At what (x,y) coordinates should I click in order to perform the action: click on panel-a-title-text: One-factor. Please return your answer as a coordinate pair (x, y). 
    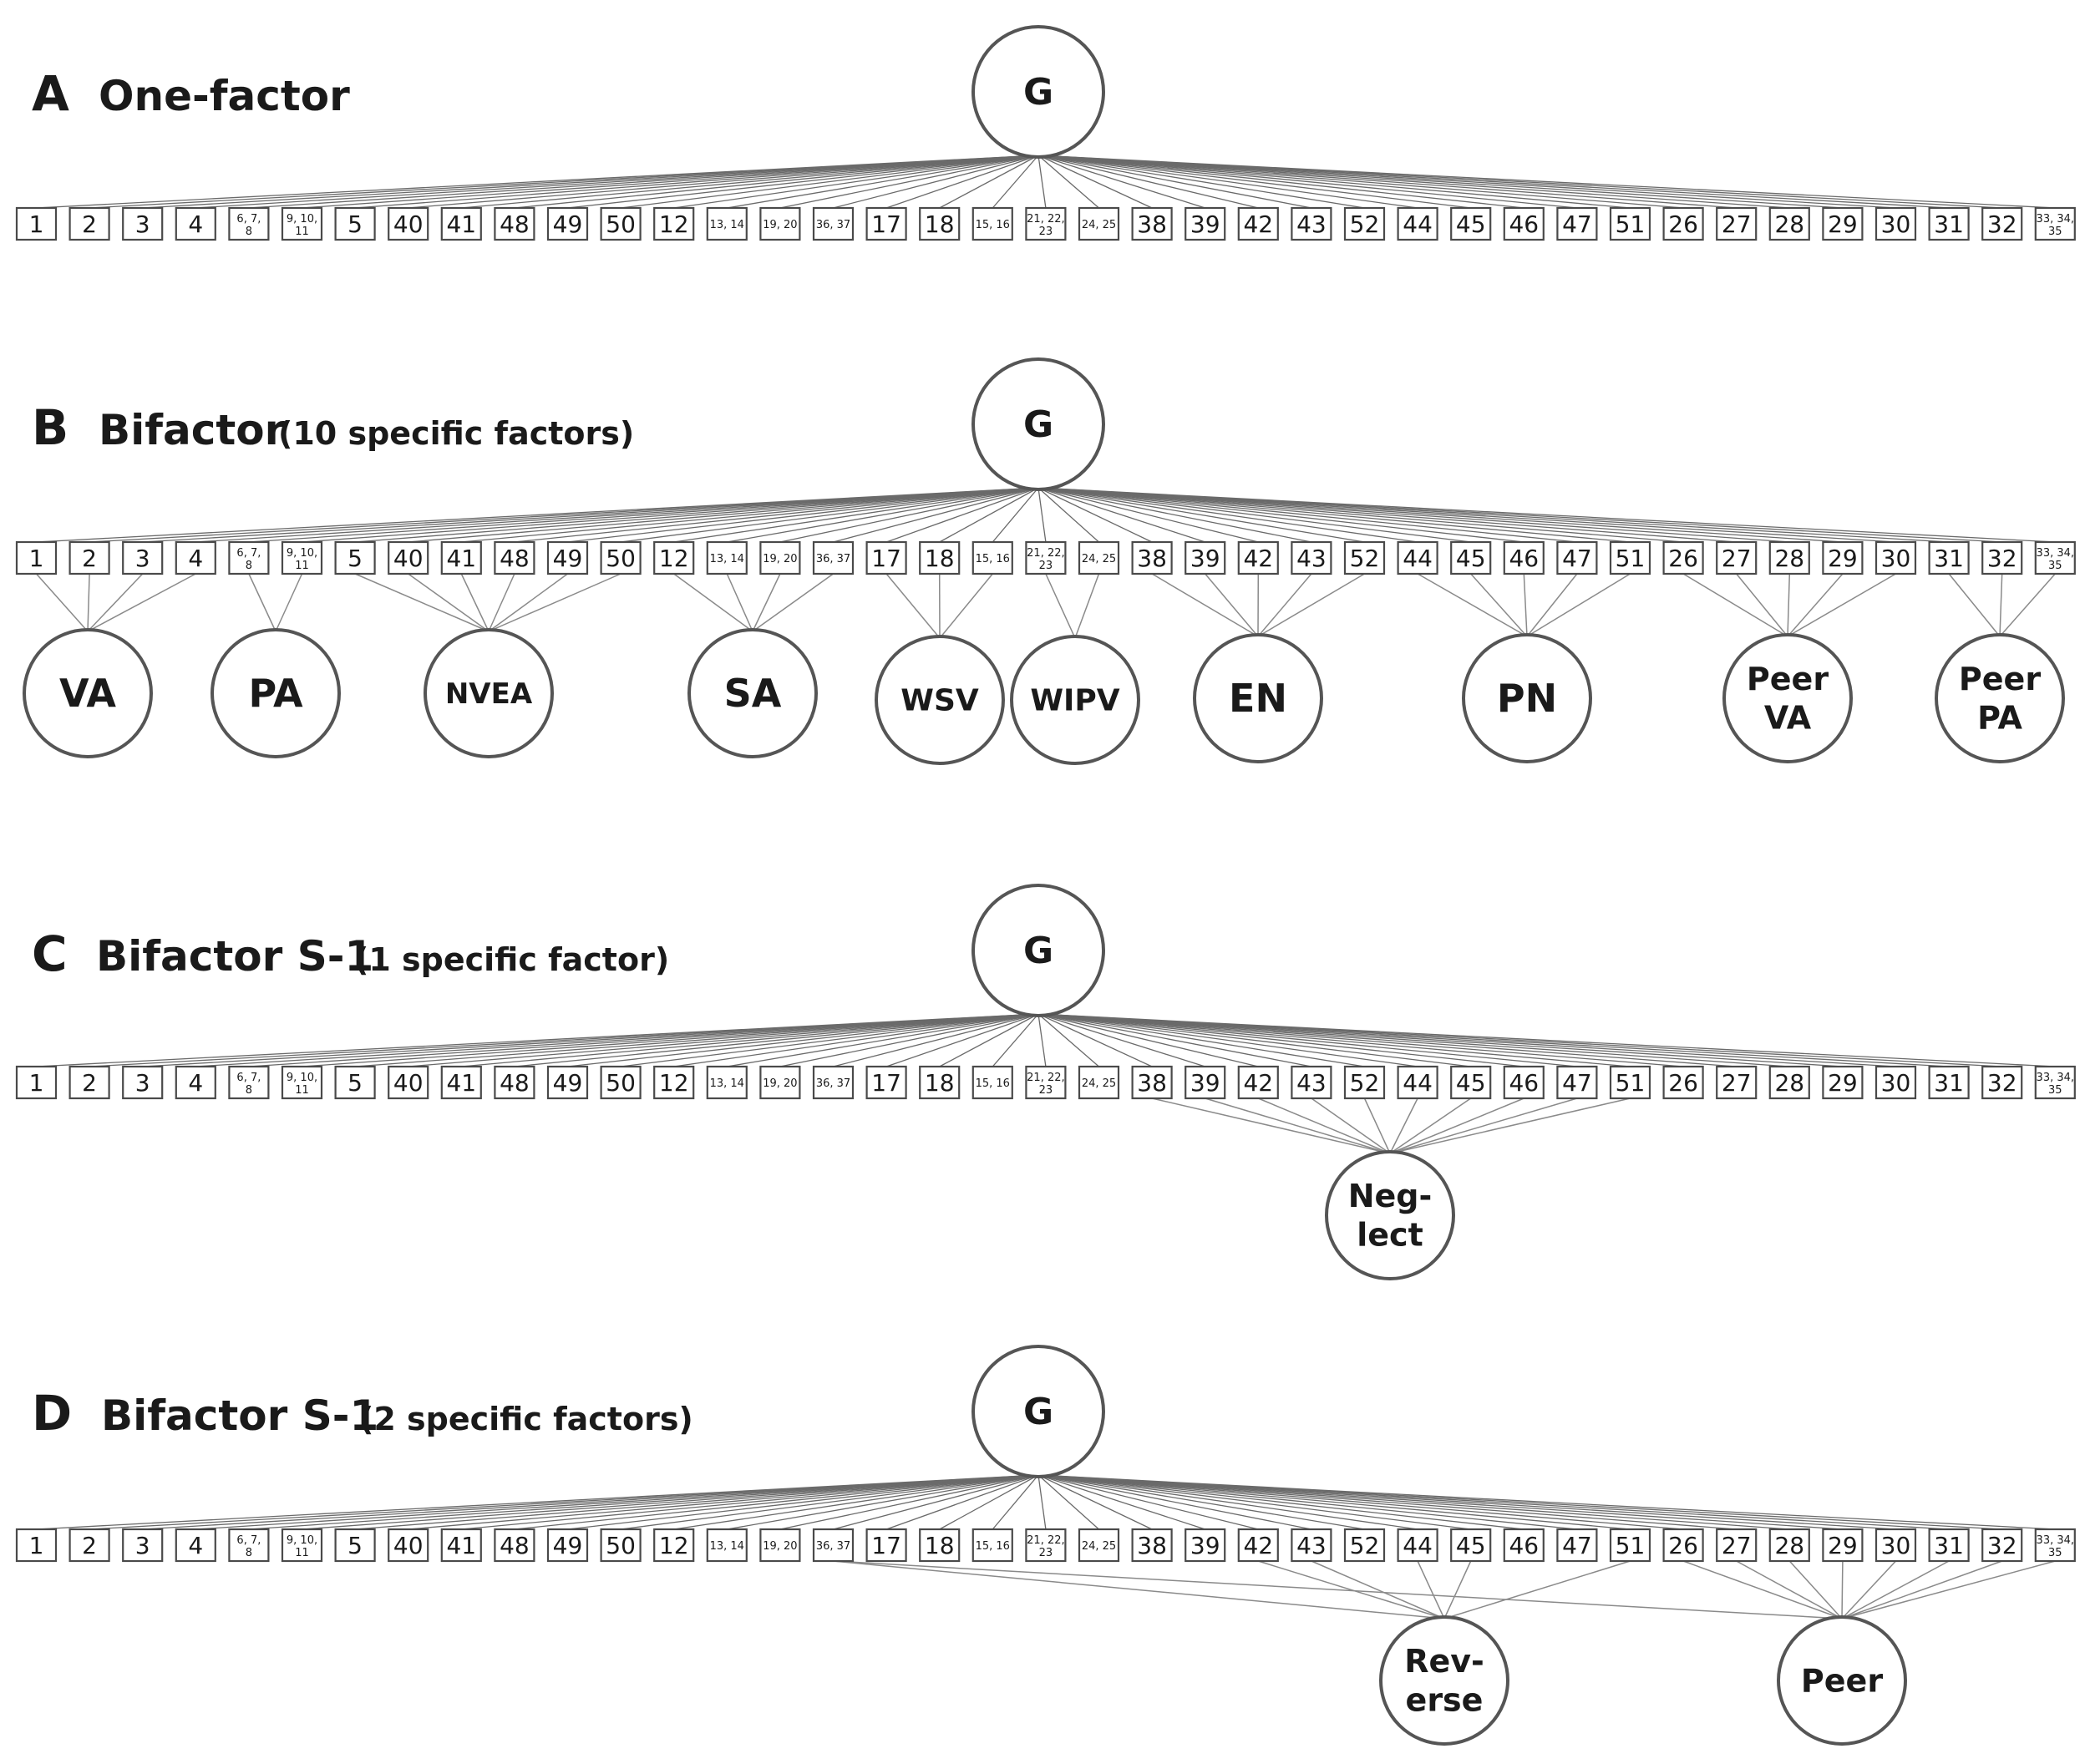
    Looking at the image, I should click on (224, 96).